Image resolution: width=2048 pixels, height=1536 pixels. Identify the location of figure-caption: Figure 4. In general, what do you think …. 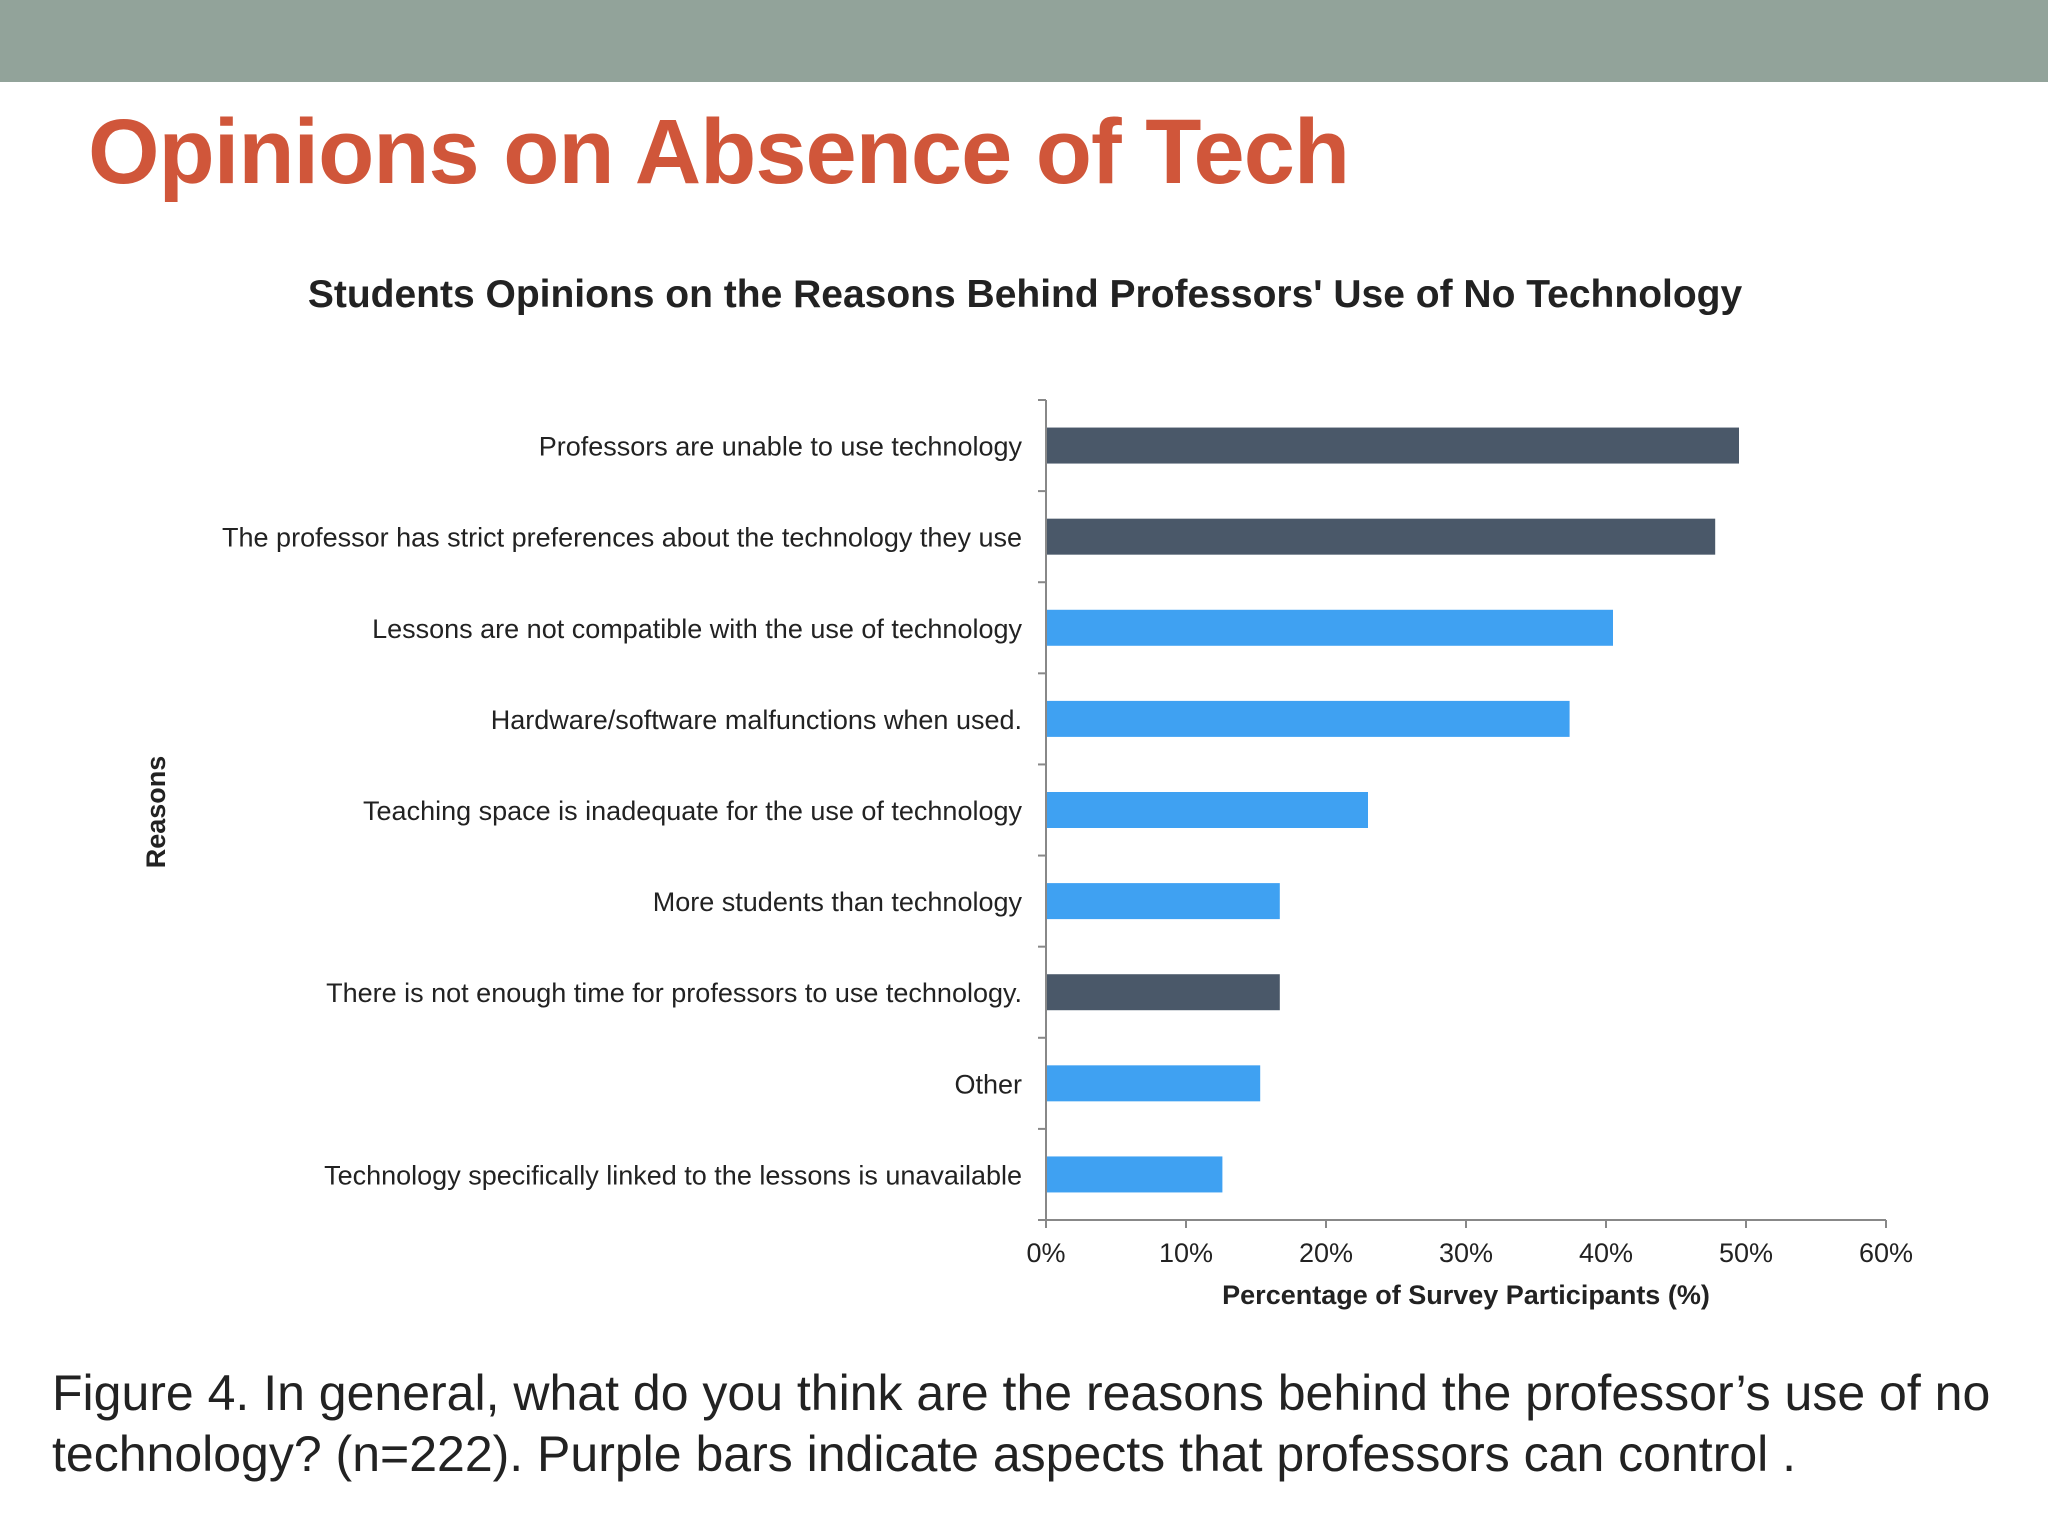
(1021, 1423).